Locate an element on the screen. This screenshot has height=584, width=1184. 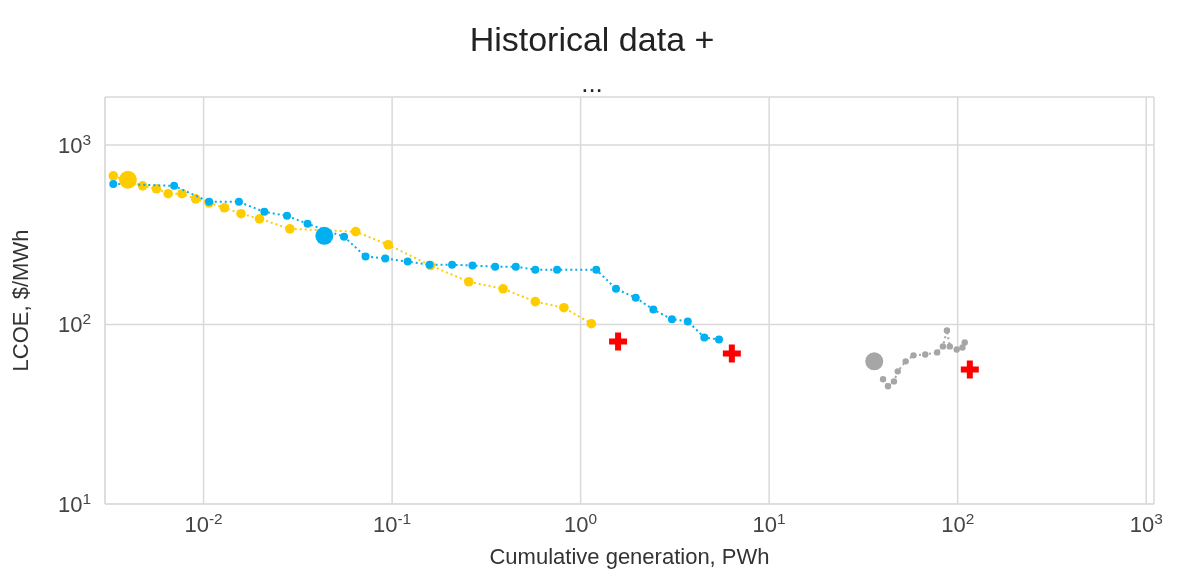
y-tick-label: 10$^{2}$ is located at coordinates (74, 323).